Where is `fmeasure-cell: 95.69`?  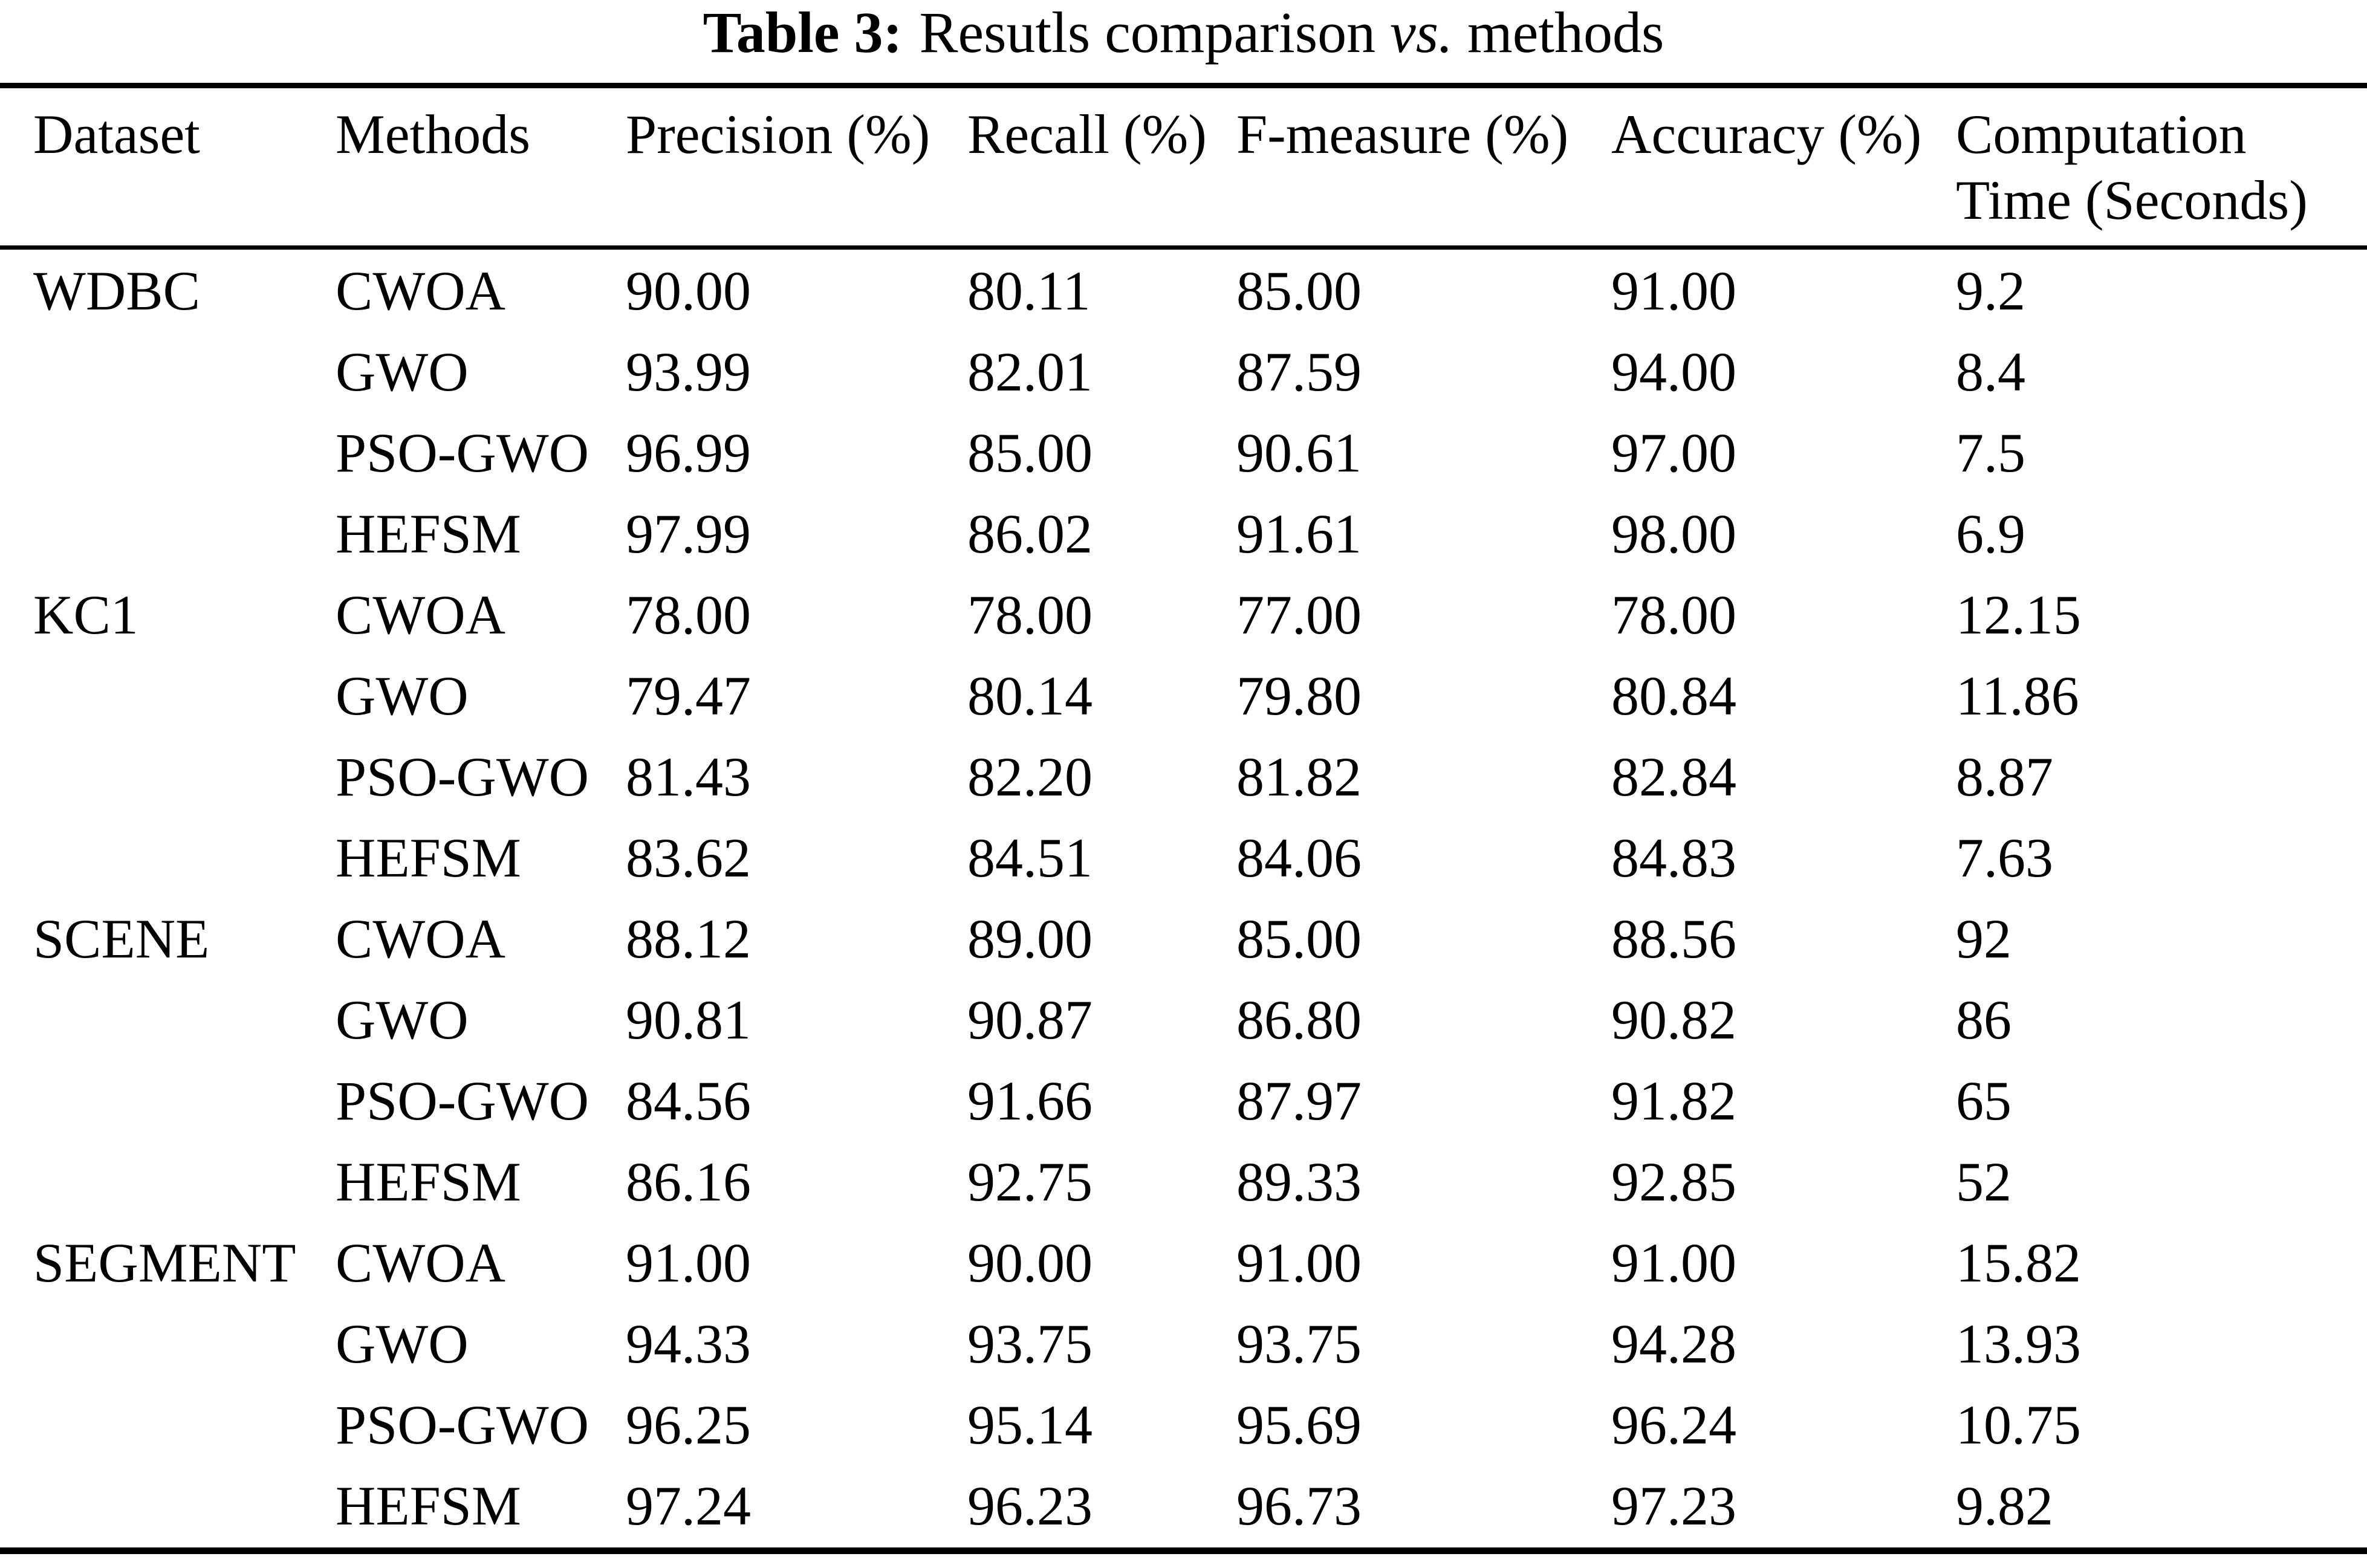
fmeasure-cell: 95.69 is located at coordinates (1299, 1425).